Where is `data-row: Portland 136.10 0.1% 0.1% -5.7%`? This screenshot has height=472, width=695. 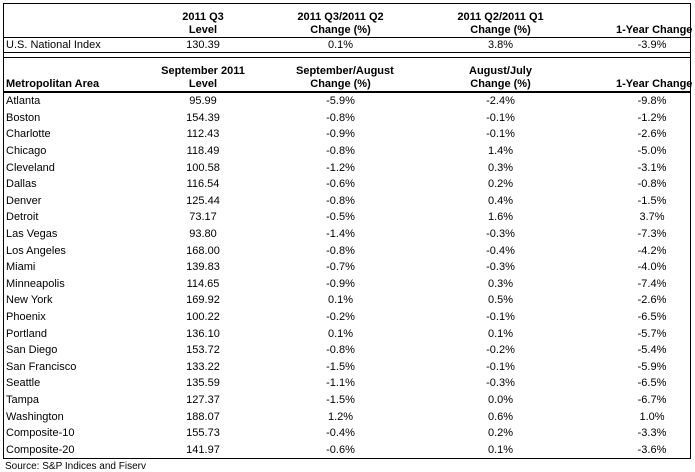
data-row: Portland 136.10 0.1% 0.1% -5.7% is located at coordinates (347, 333).